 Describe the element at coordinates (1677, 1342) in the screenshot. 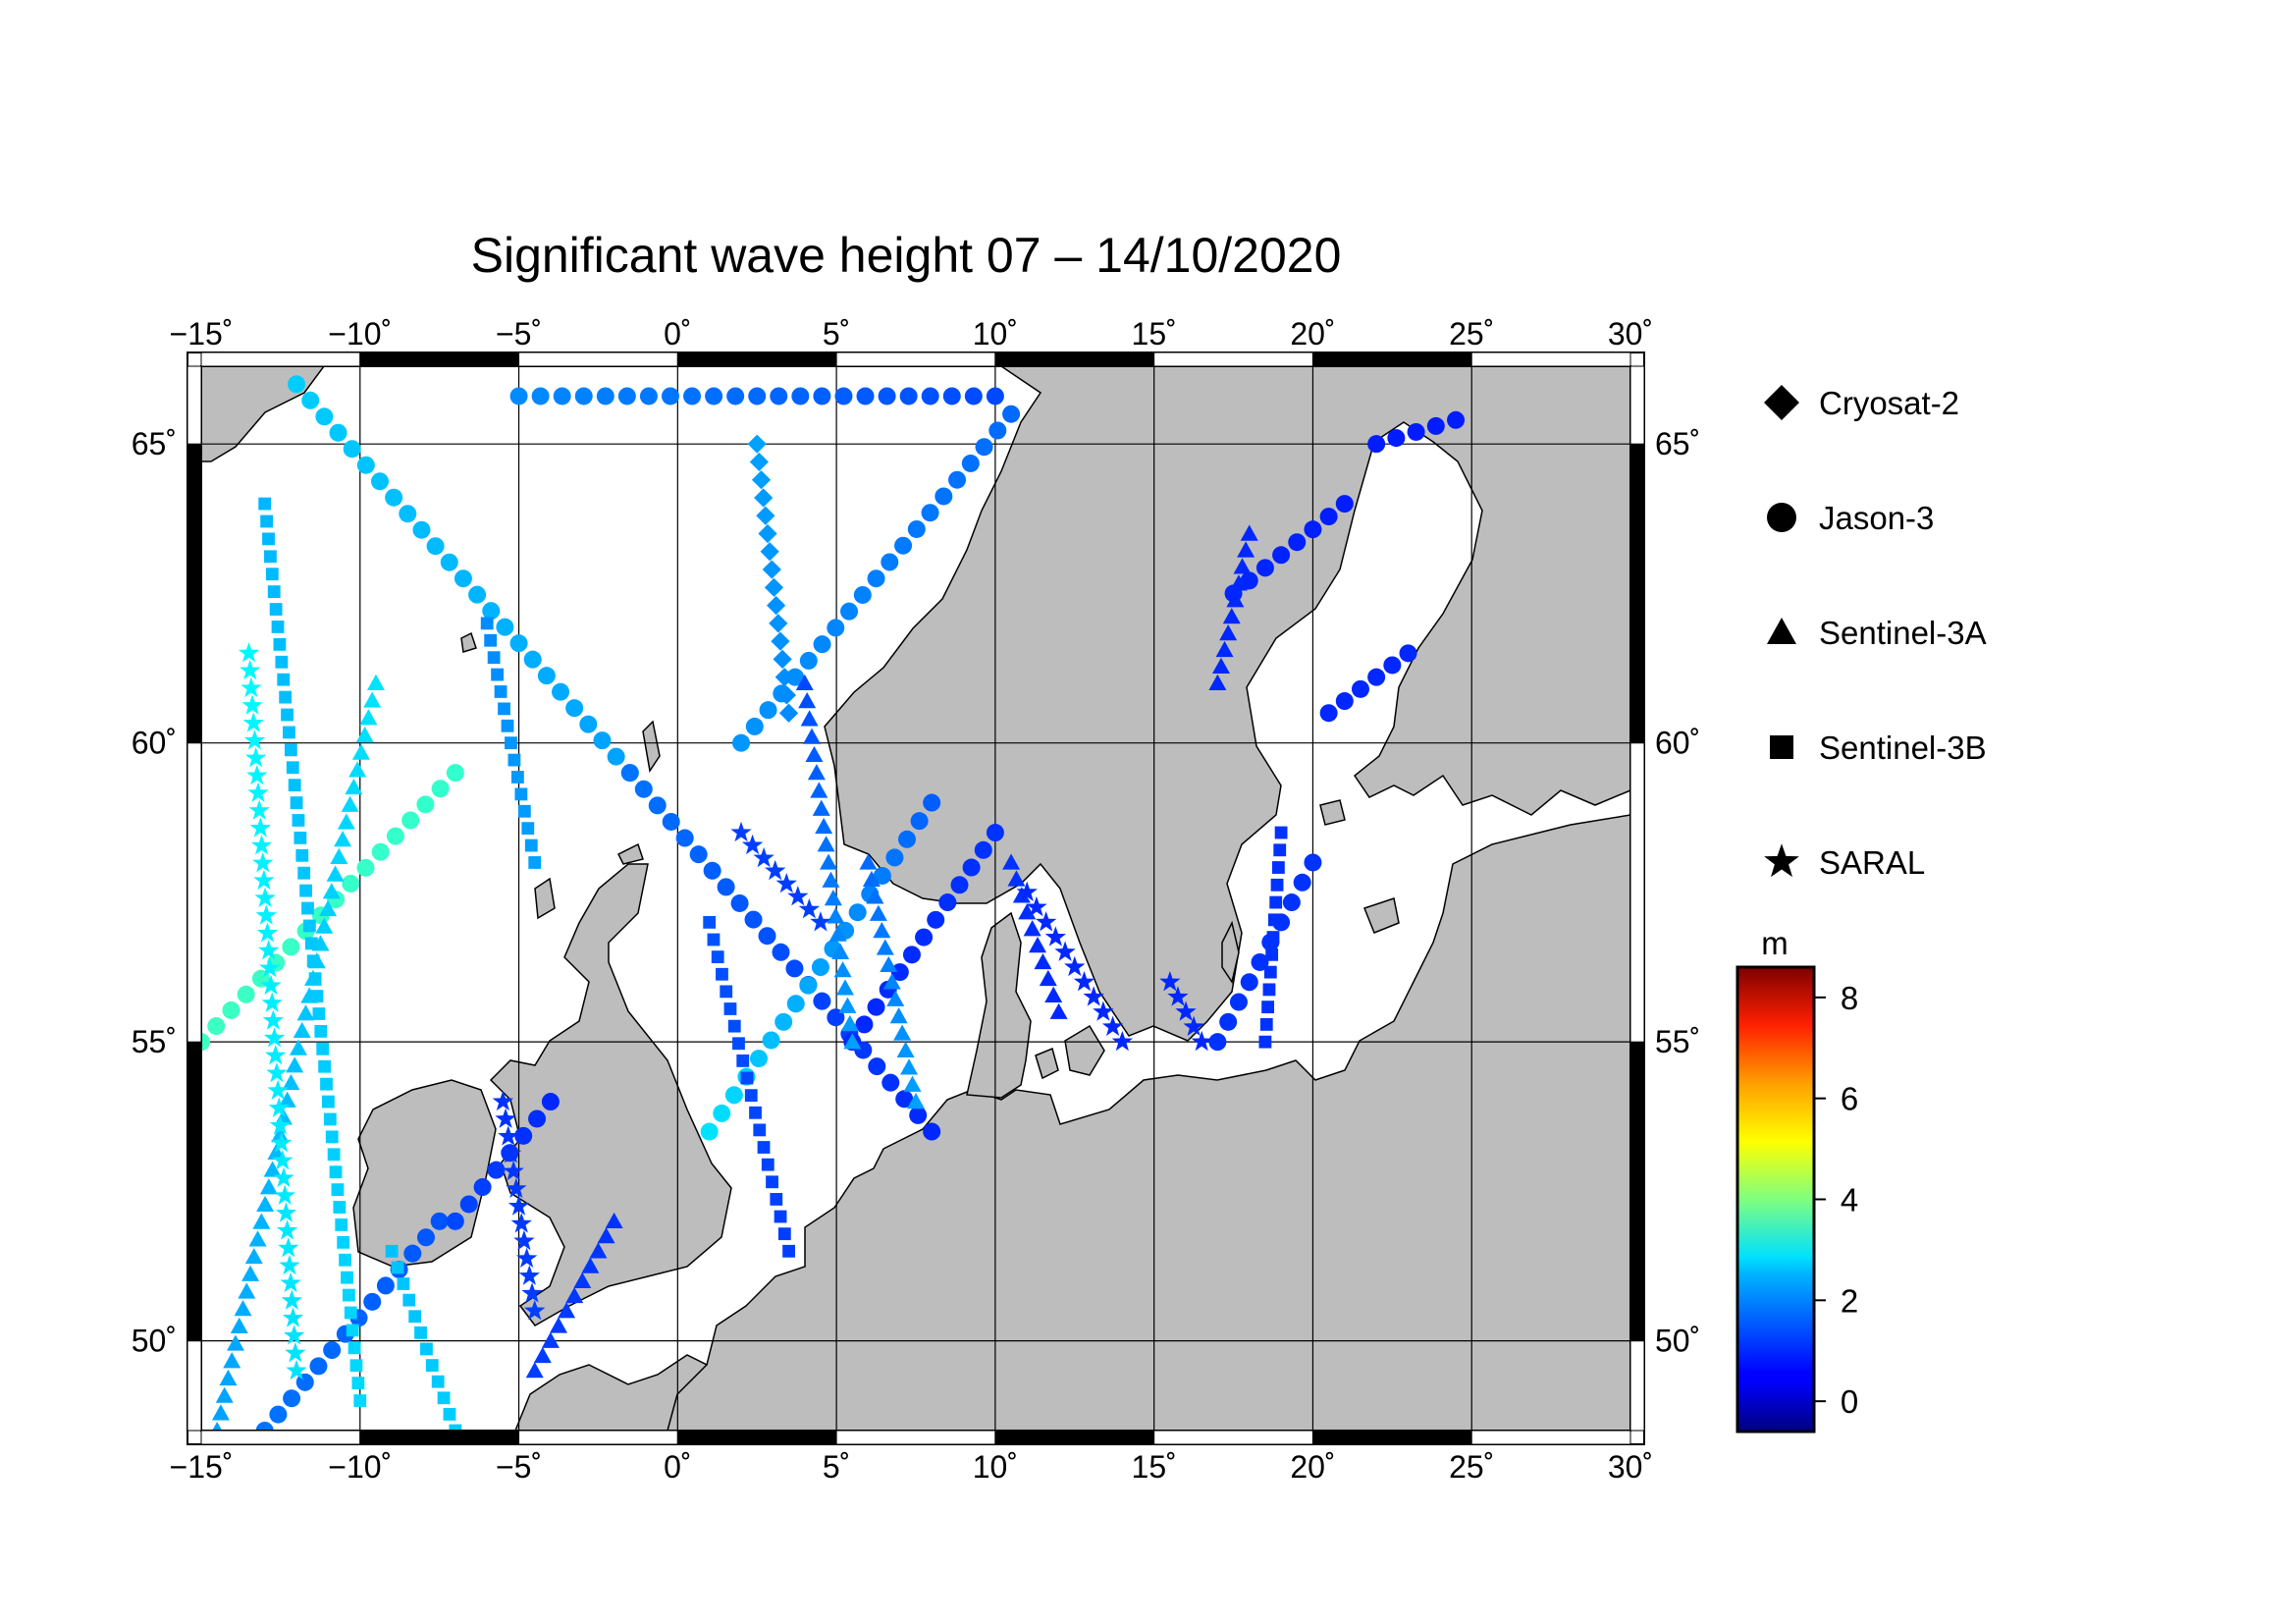

I see `lat-tick-label-right: 50˚` at that location.